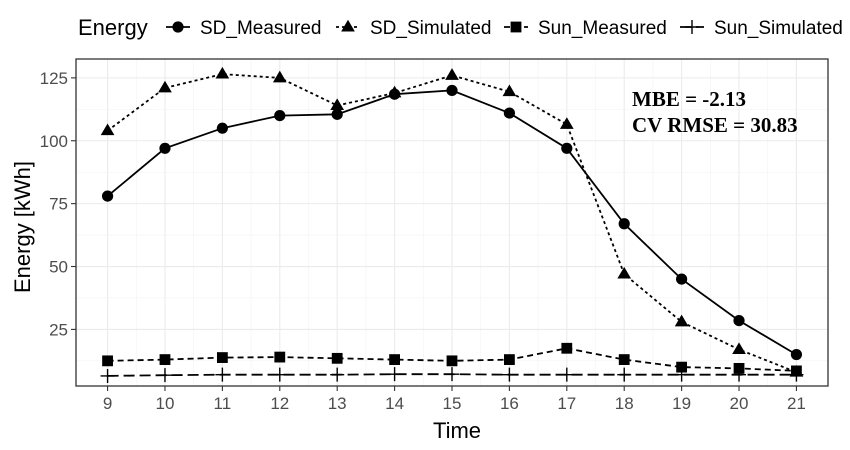  Describe the element at coordinates (22, 227) in the screenshot. I see `y-axis-title: Energy [kWh]` at that location.